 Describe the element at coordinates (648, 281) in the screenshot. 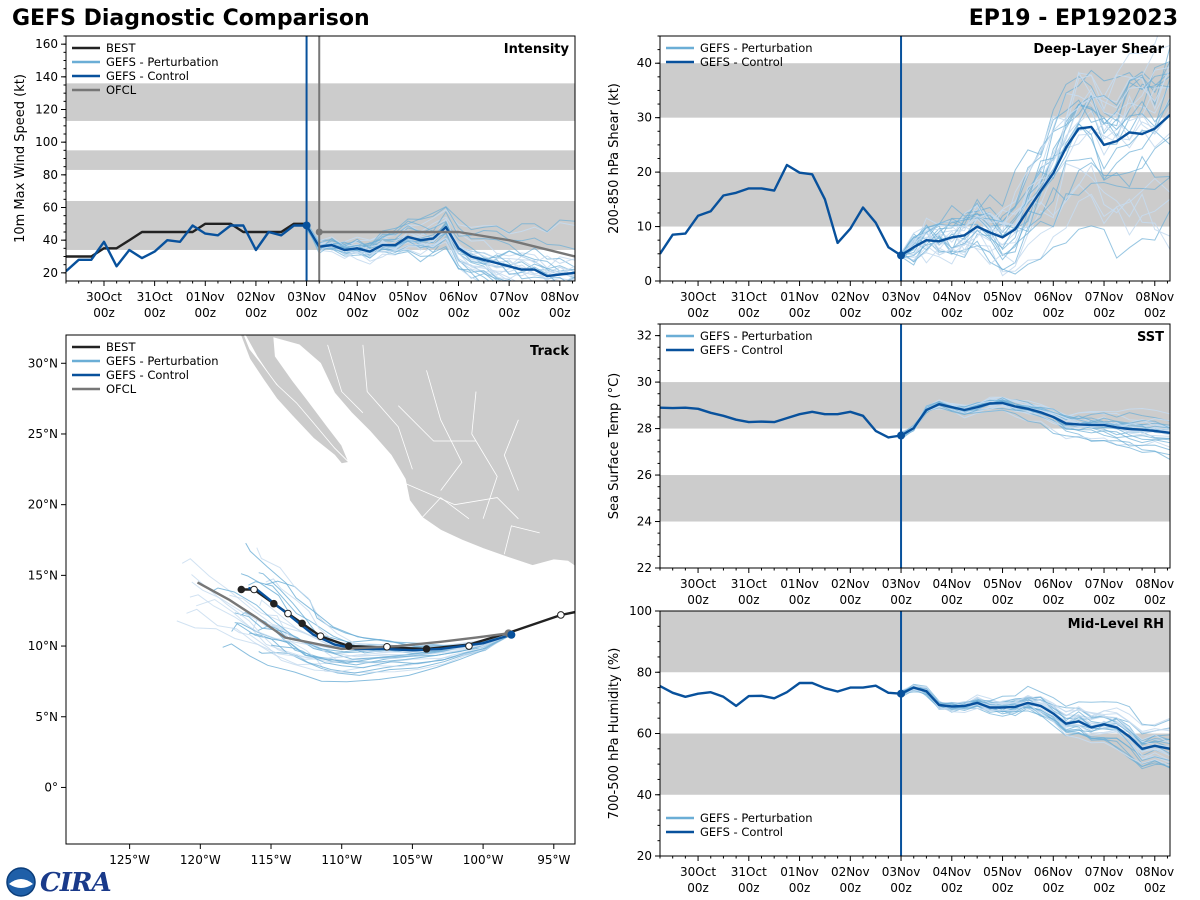

I see `y-tick-label: 0` at that location.